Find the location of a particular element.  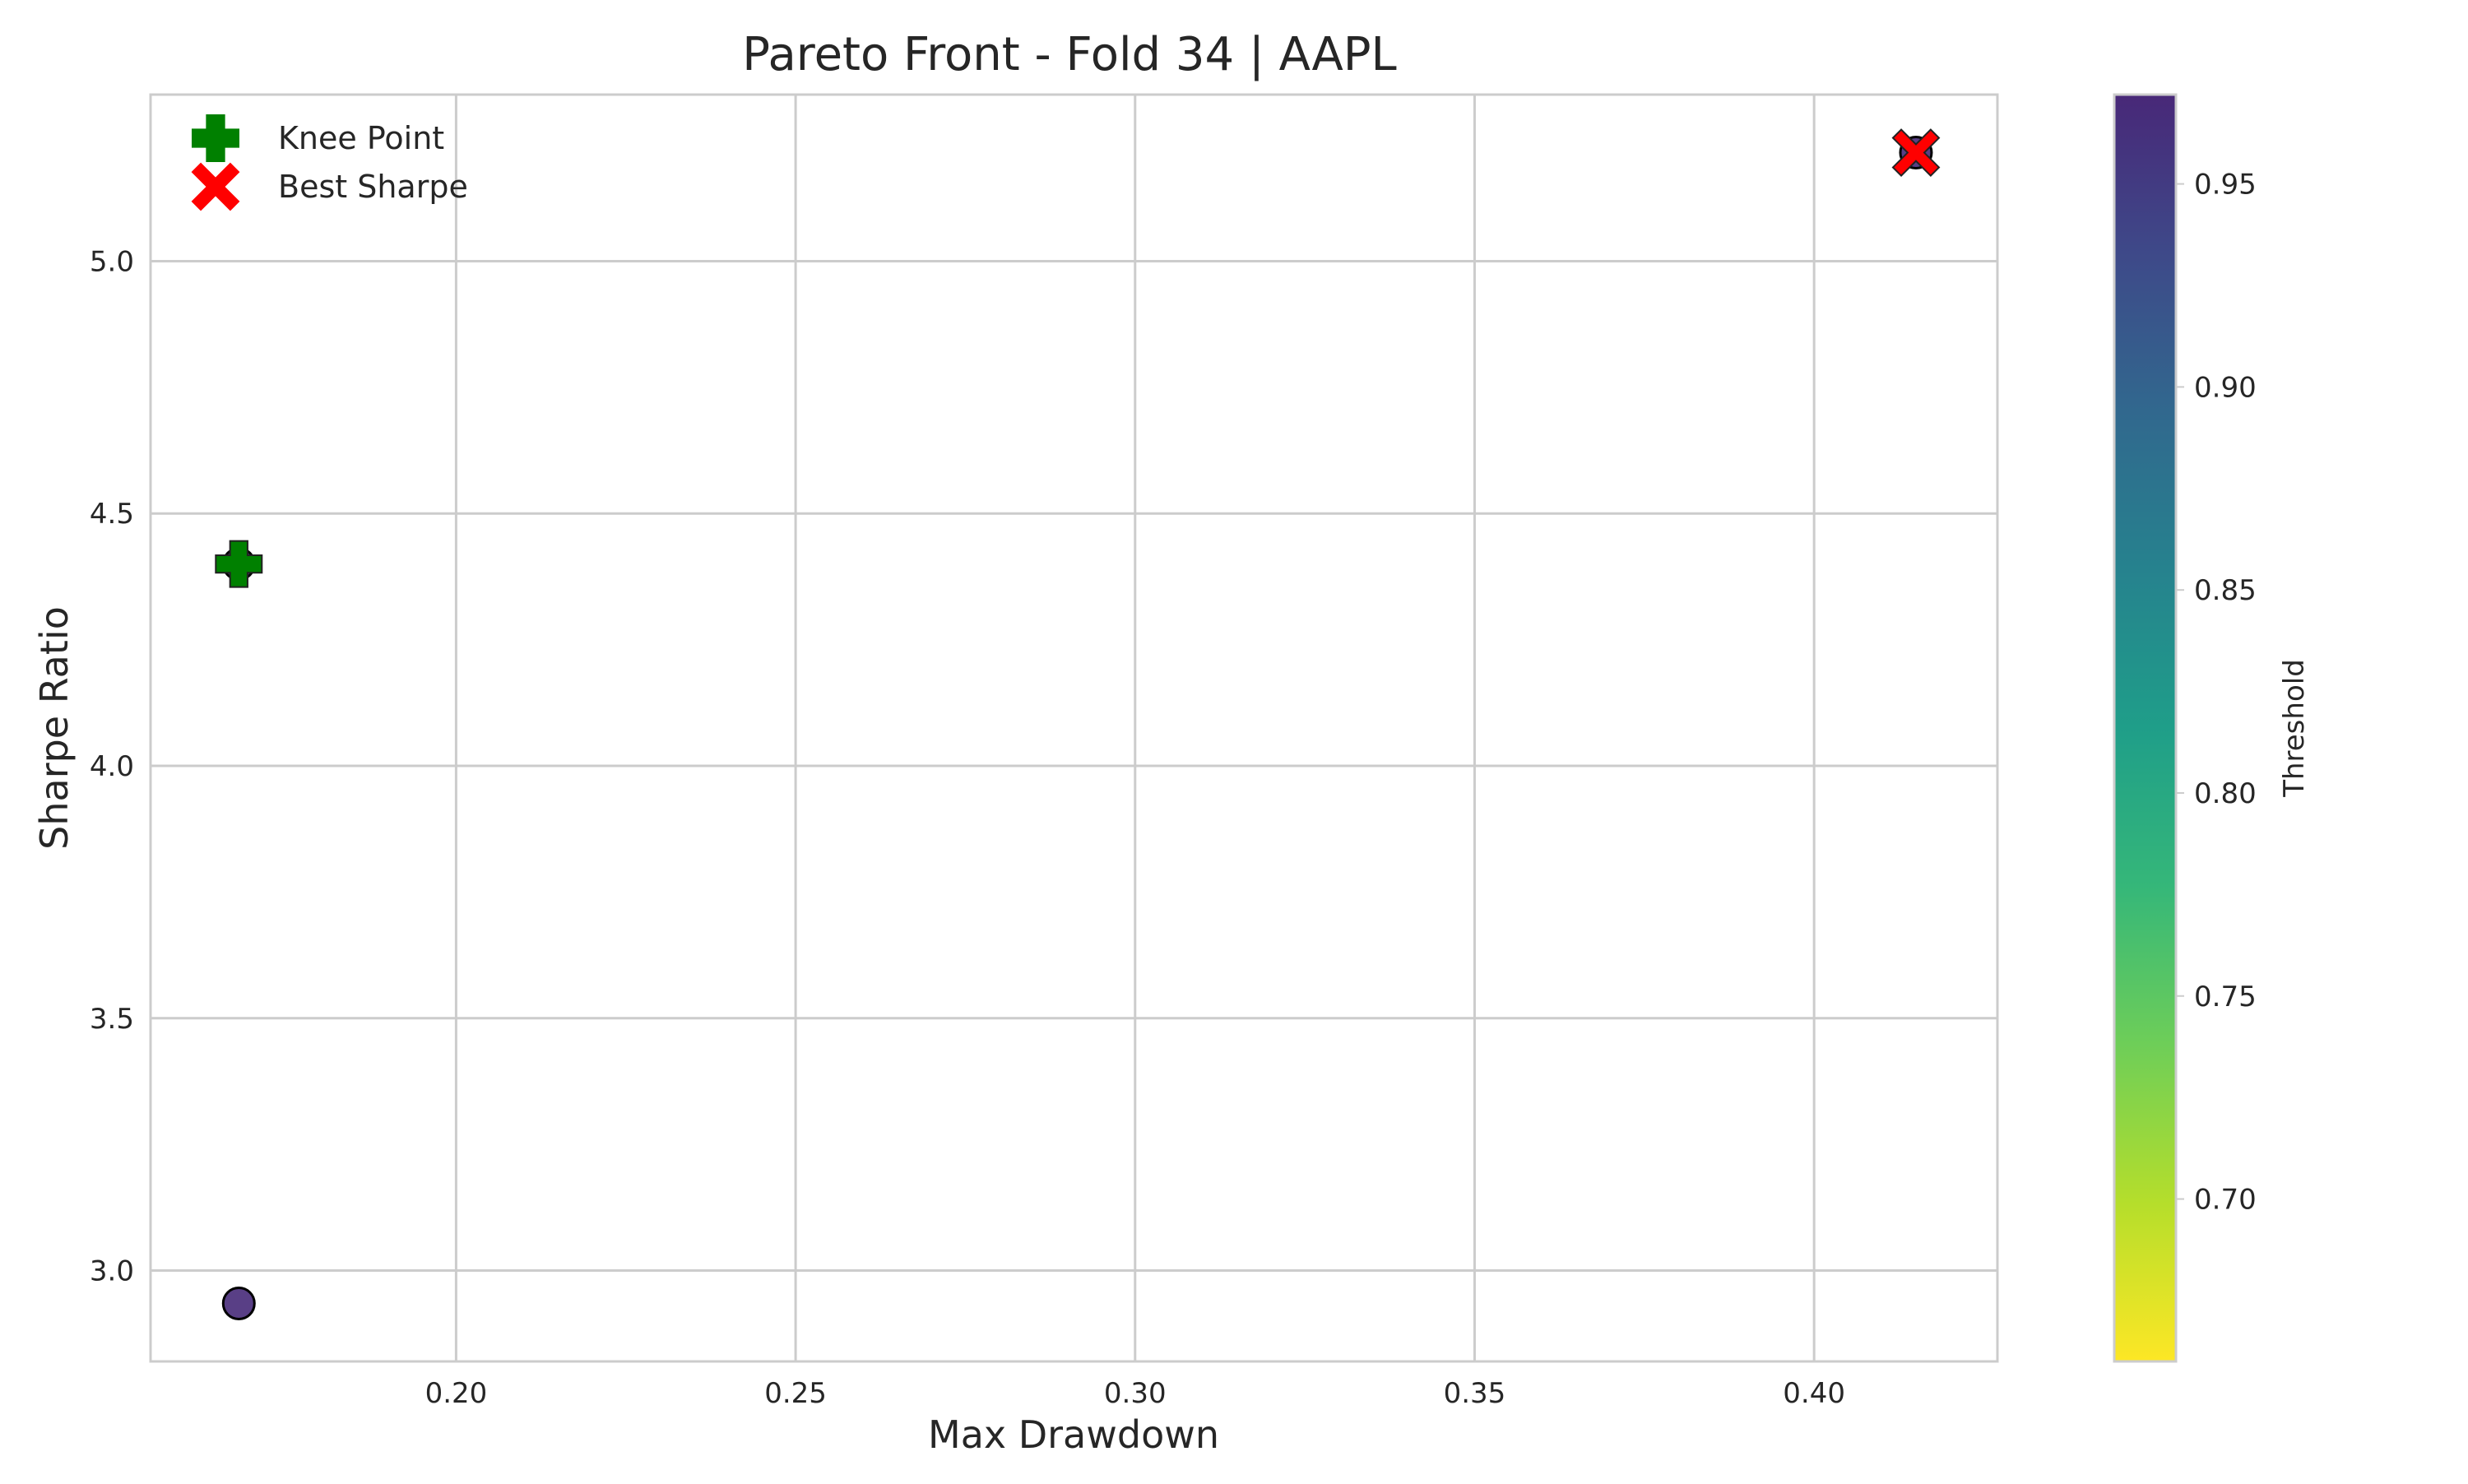

legend-plus-icon is located at coordinates (215, 138).